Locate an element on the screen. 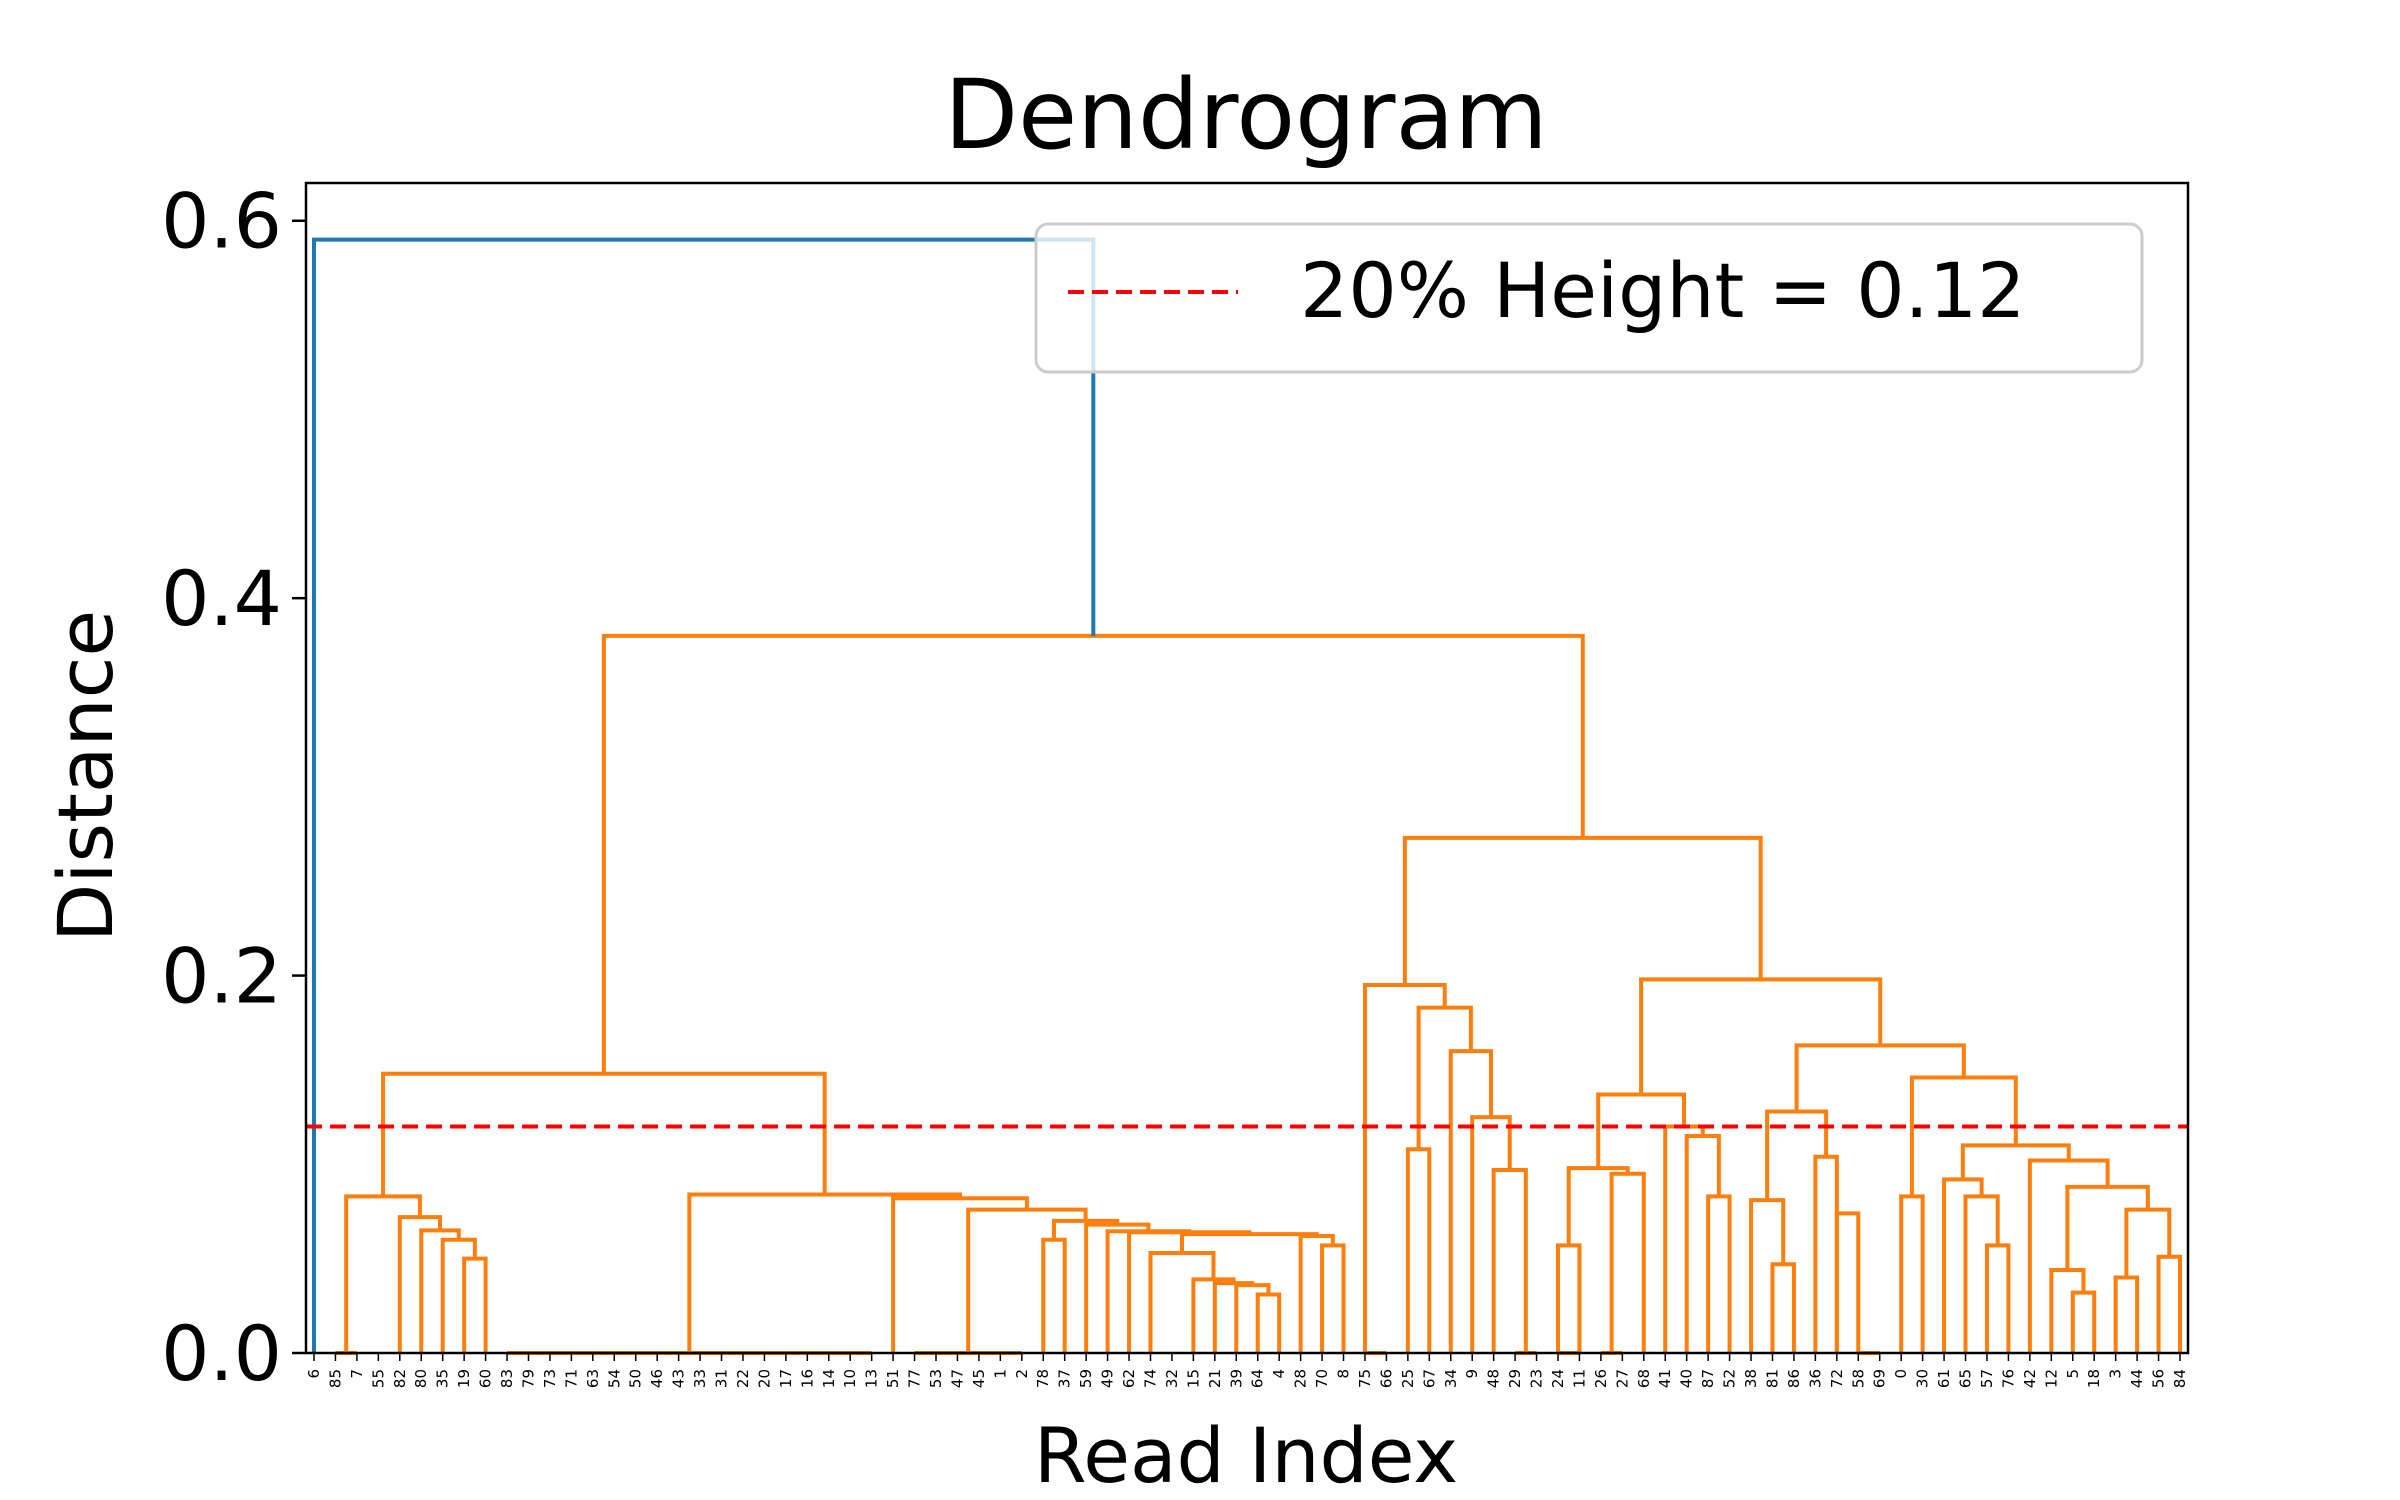  x-tick-label: 78 is located at coordinates (1043, 1378).